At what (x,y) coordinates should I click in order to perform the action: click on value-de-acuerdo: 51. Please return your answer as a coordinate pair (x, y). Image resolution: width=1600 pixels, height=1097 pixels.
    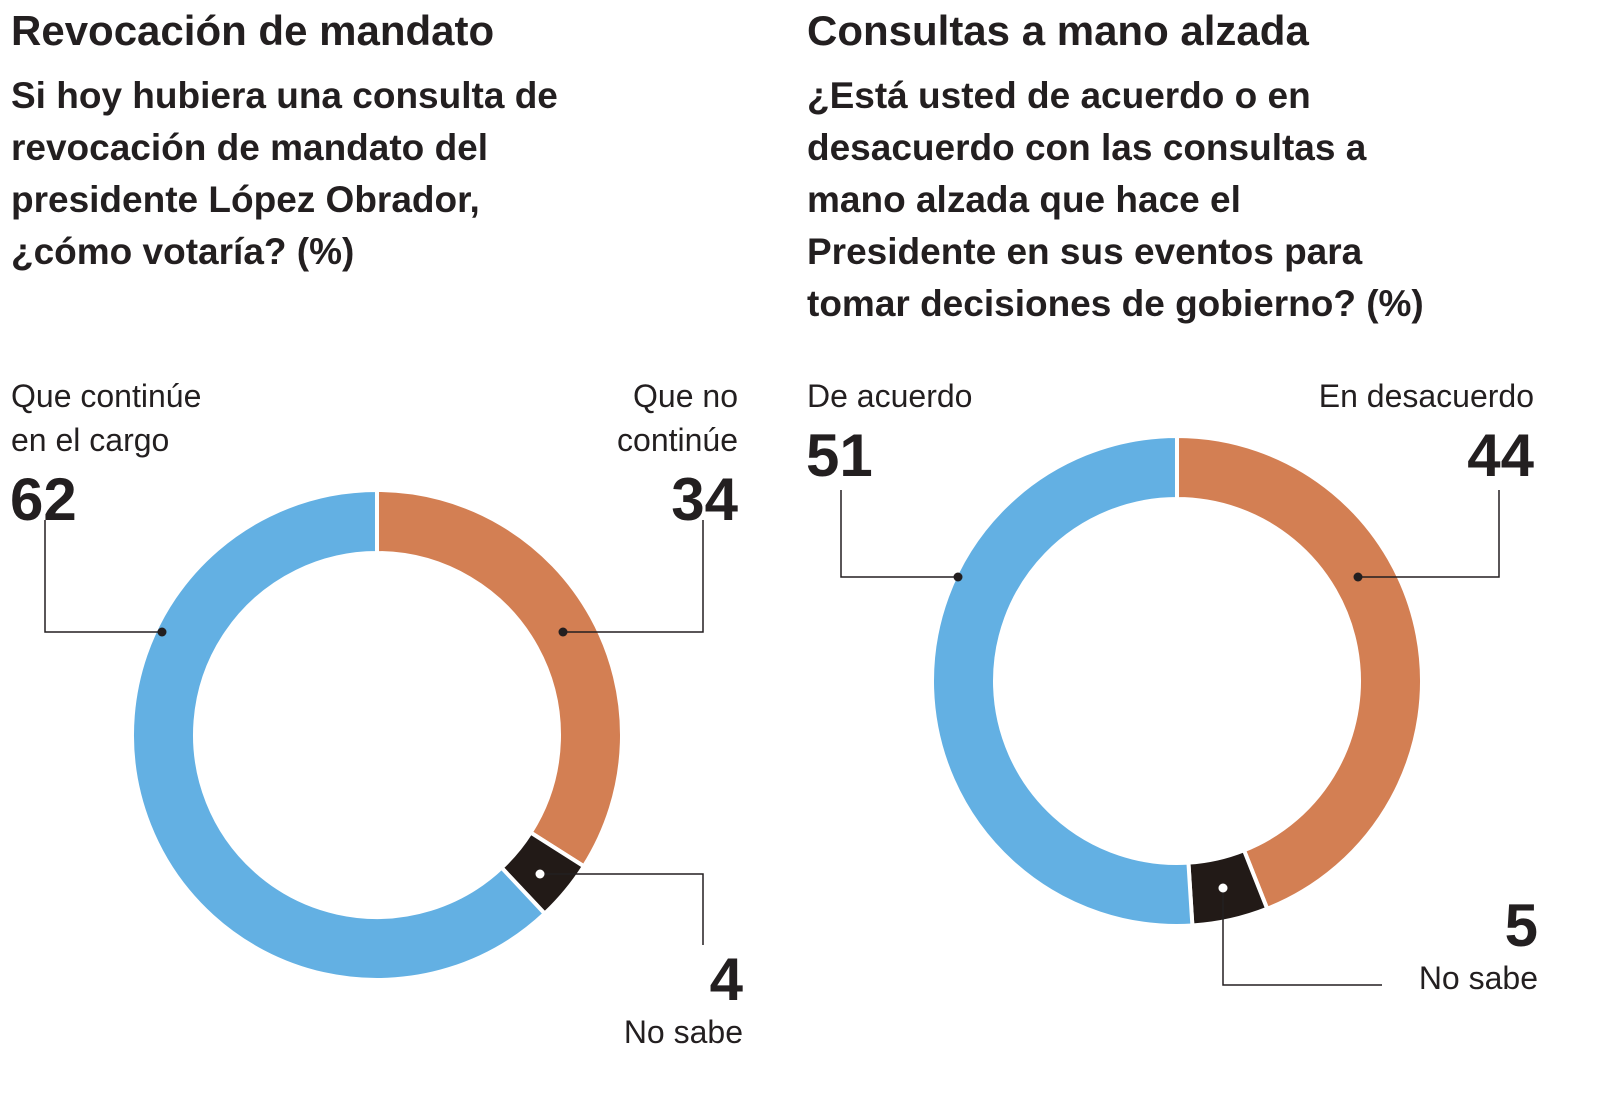
    Looking at the image, I should click on (839, 455).